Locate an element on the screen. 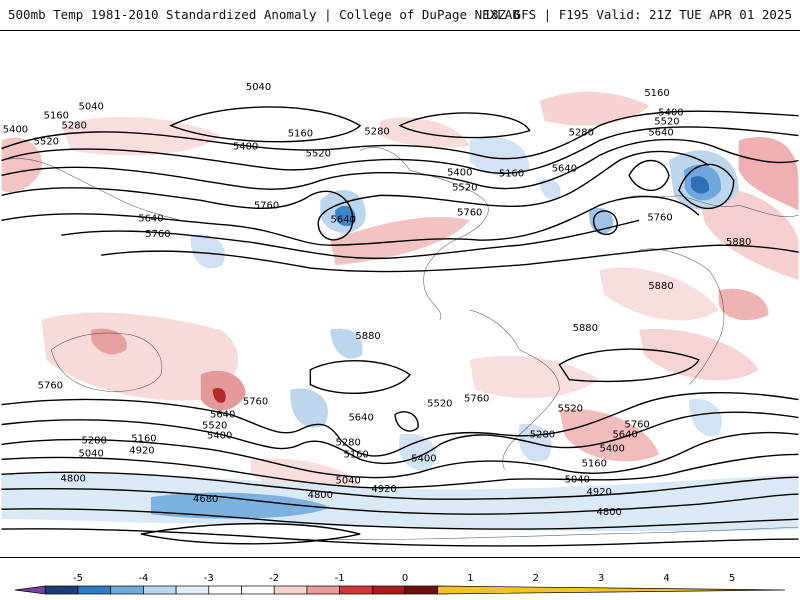  colorbar-tick-label: -3 is located at coordinates (209, 578).